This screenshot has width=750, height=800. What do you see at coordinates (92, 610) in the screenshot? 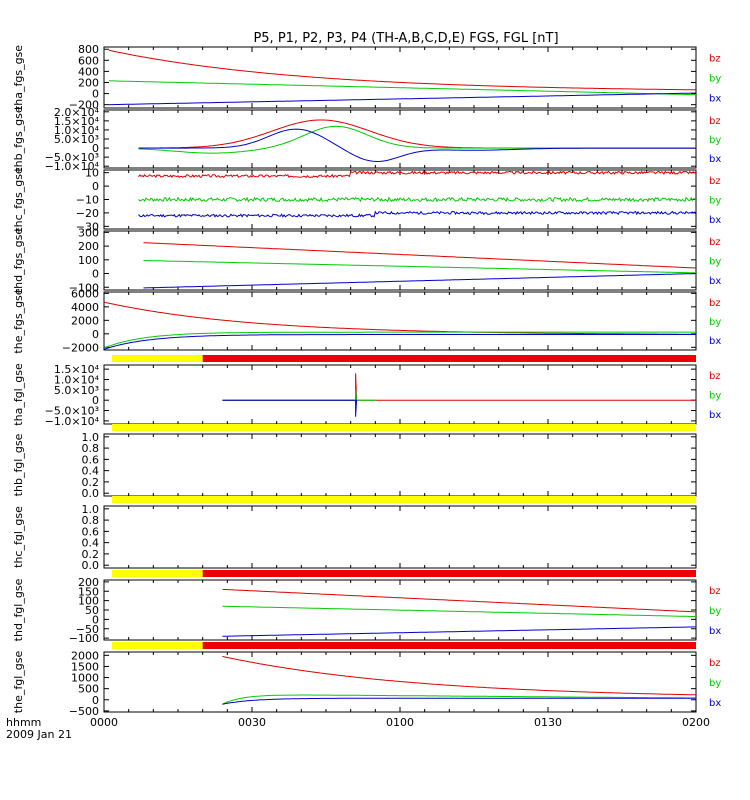
I see `y-tick-label: 50` at bounding box center [92, 610].